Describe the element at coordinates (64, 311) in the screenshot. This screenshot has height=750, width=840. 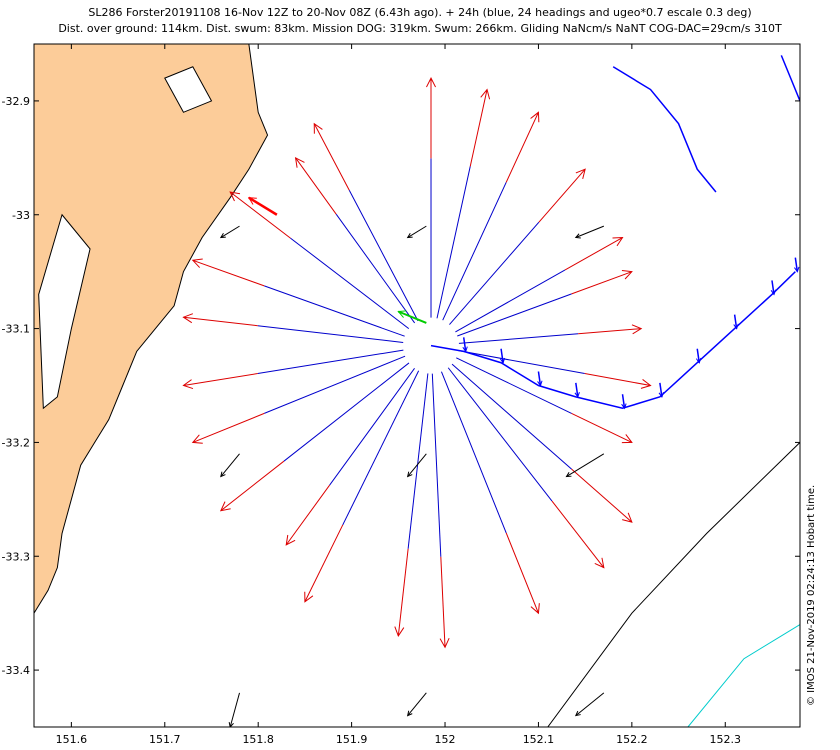
I see `lake` at that location.